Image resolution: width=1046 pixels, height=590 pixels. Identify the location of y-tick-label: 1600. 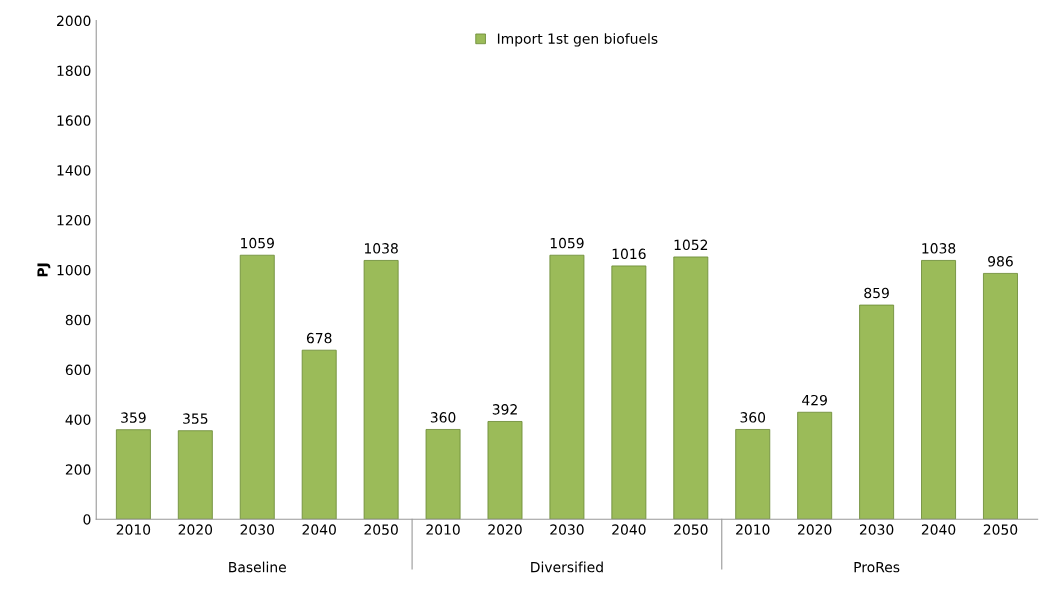
(74, 120).